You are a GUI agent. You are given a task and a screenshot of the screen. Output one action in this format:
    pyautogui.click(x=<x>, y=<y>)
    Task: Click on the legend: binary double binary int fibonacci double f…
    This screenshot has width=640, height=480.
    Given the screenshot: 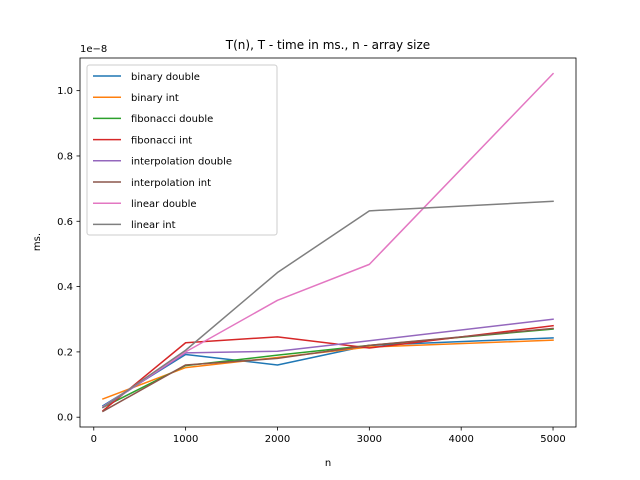 What is the action you would take?
    pyautogui.click(x=182, y=150)
    